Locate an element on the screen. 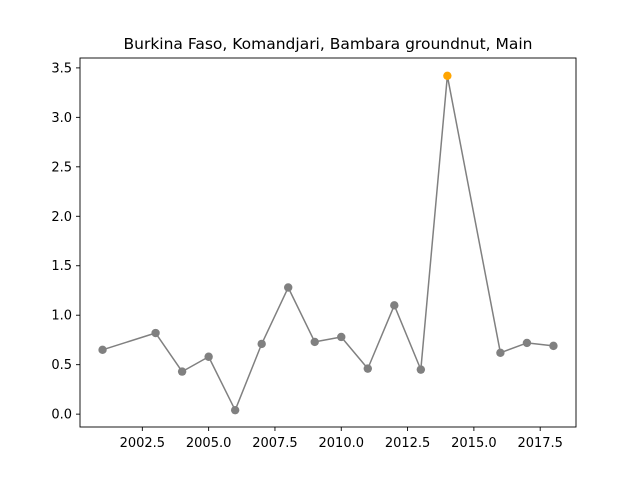 The image size is (640, 480). x-tick-label: 2017.5 is located at coordinates (540, 443).